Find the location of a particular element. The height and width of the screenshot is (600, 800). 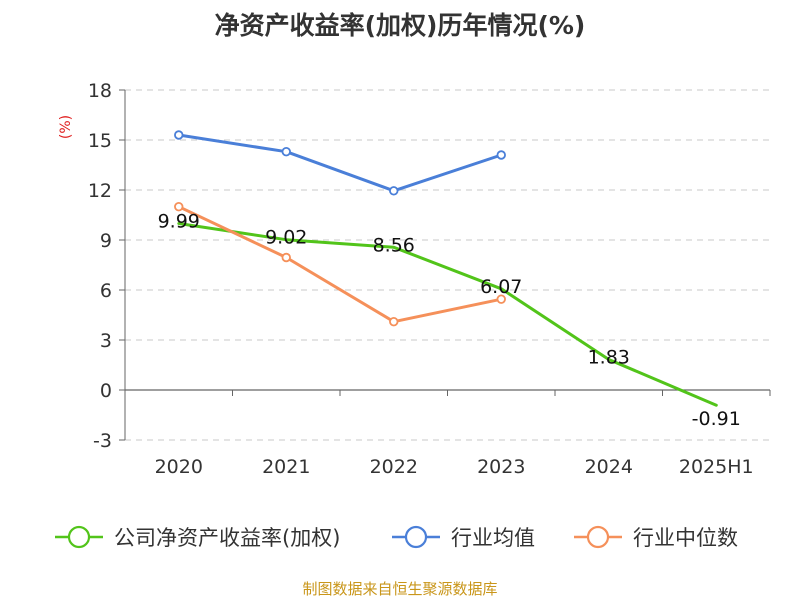

y-tick-label: 18 is located at coordinates (100, 91).